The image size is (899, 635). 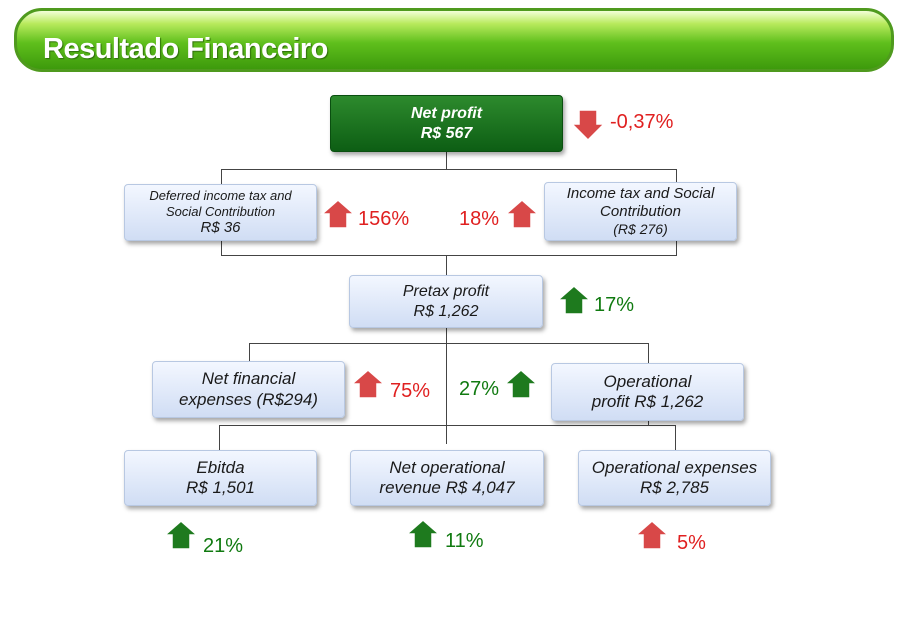 I want to click on ebitda-box: Ebitda R$ 1,501, so click(x=220, y=478).